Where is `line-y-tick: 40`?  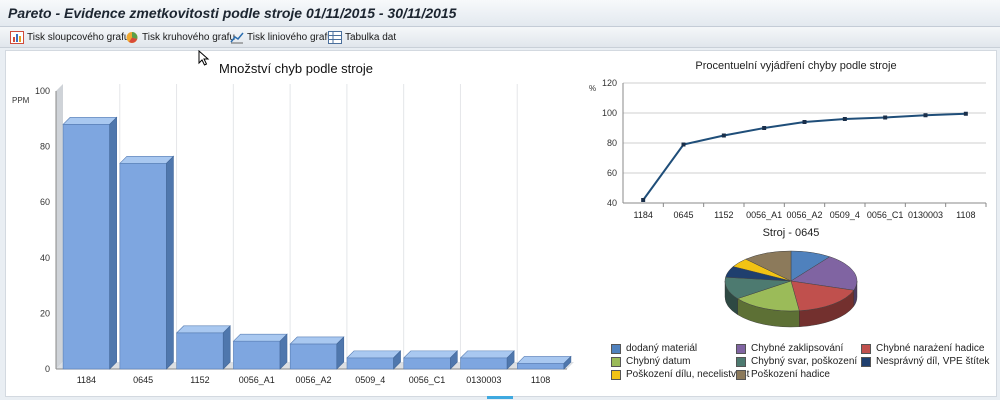 line-y-tick: 40 is located at coordinates (612, 203).